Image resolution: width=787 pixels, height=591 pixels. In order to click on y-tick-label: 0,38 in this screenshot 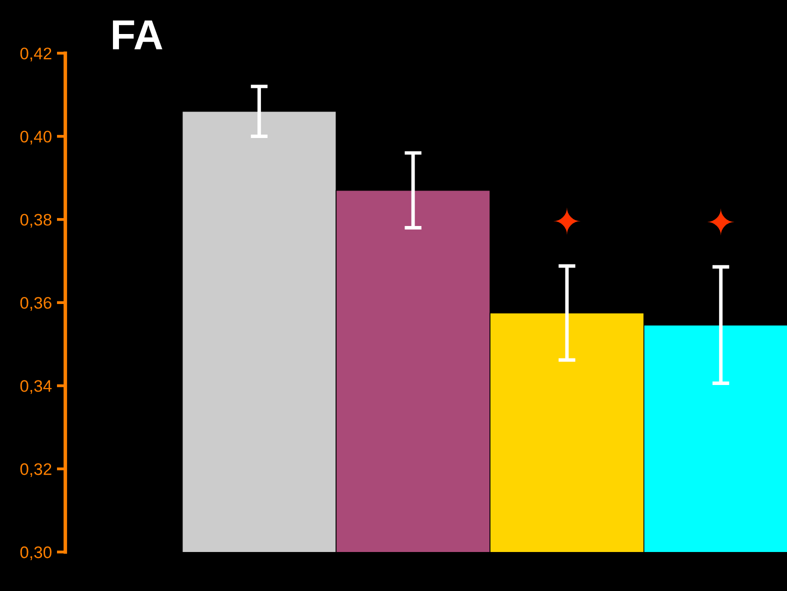, I will do `click(36, 221)`.